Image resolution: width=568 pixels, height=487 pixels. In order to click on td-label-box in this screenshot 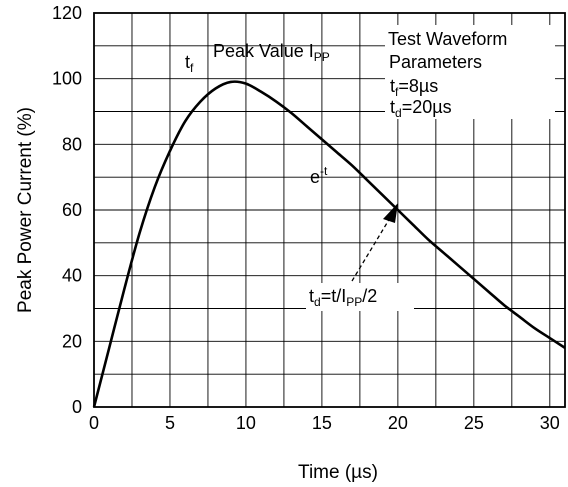, I will do `click(360, 297)`.